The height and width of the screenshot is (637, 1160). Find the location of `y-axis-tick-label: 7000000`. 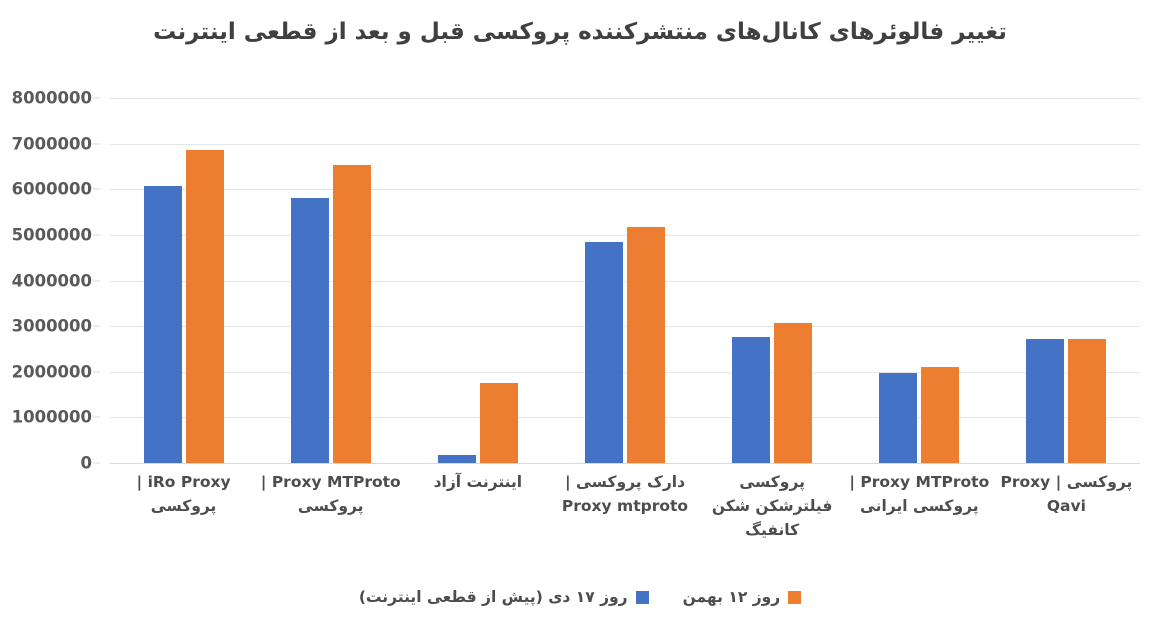

y-axis-tick-label: 7000000 is located at coordinates (51, 144).